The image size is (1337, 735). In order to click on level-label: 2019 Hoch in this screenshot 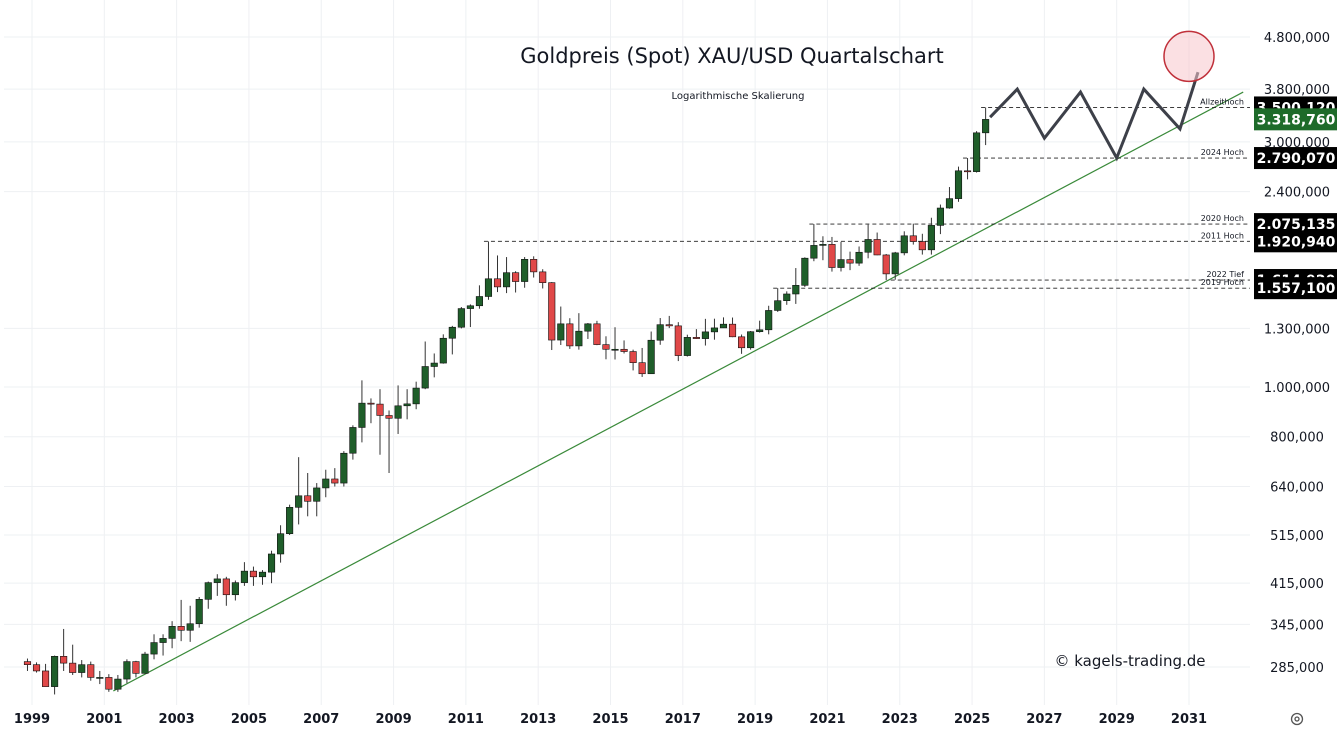, I will do `click(1222, 282)`.